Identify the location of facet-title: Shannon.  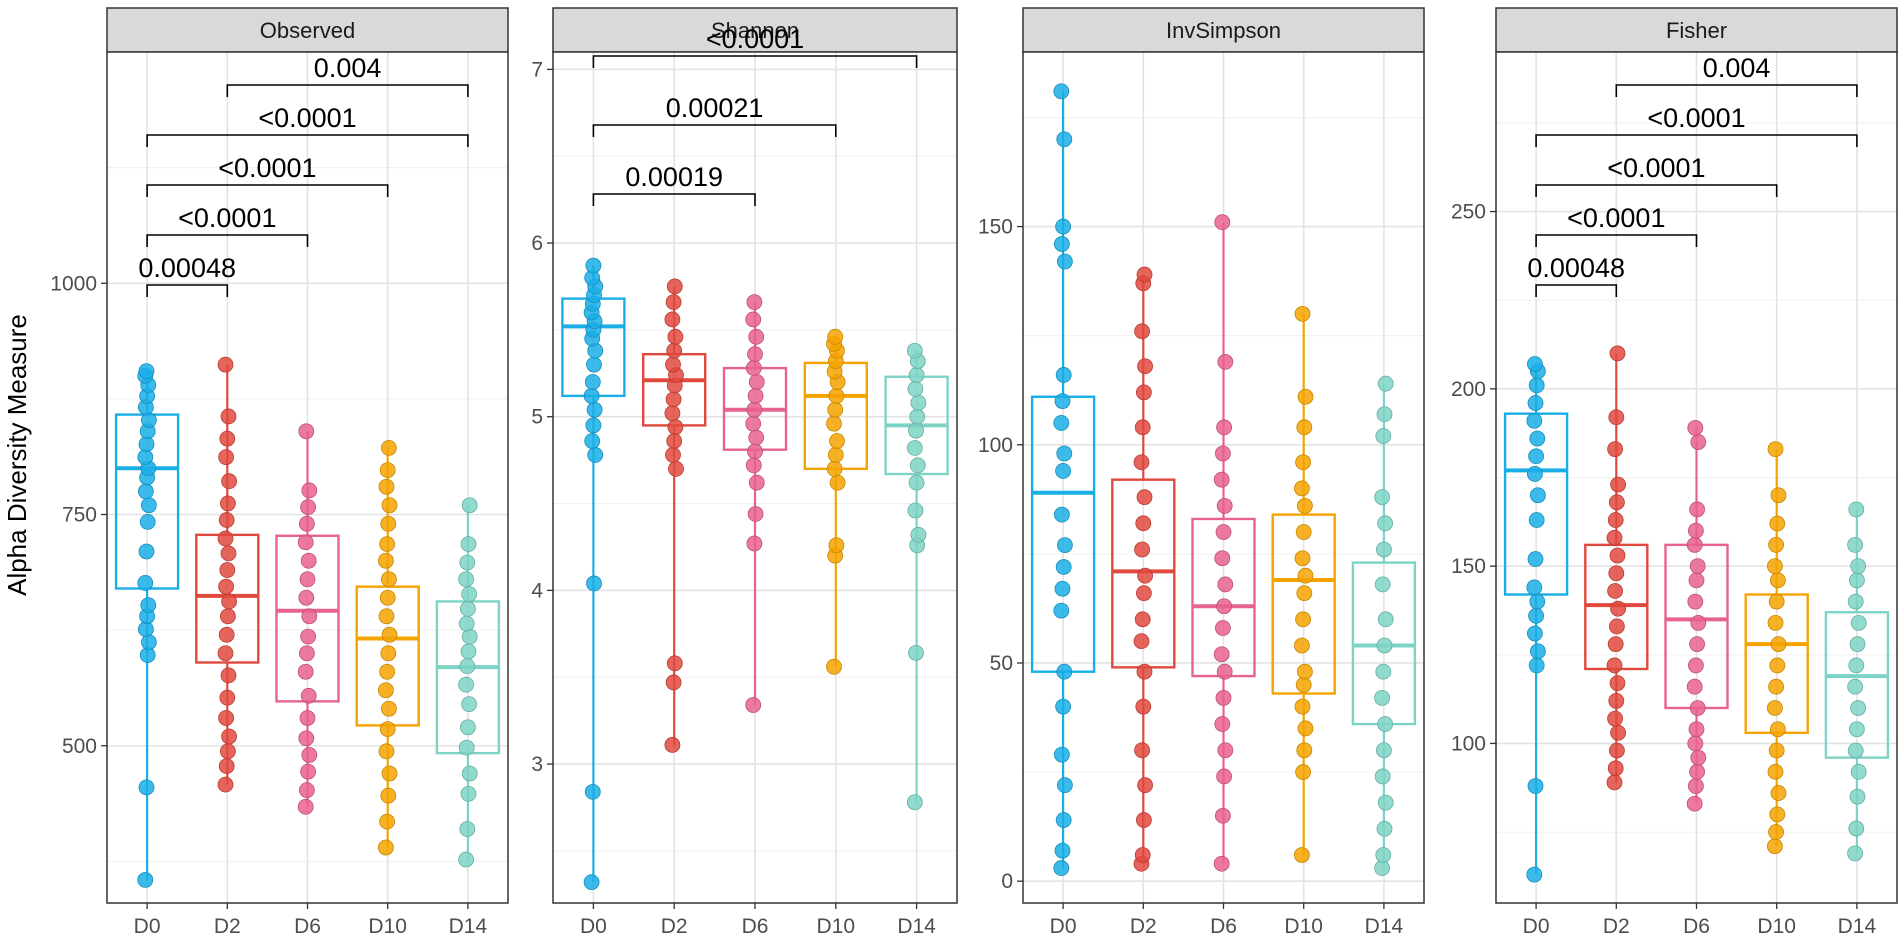
(755, 30).